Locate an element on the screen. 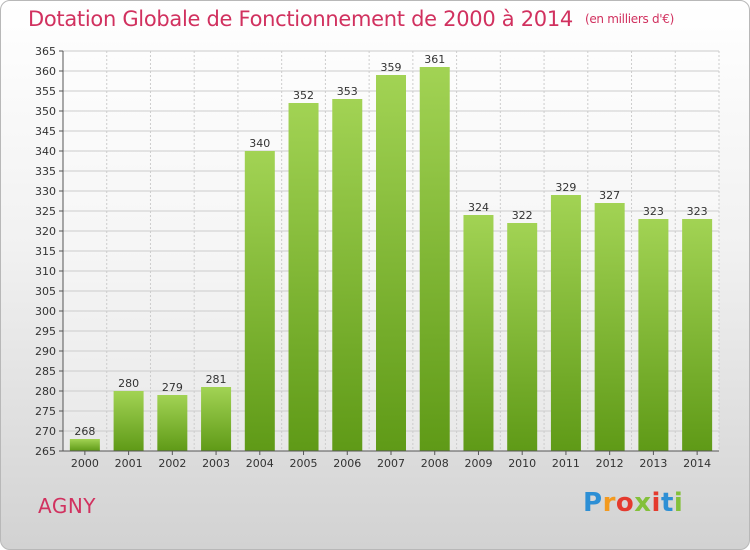 This screenshot has width=750, height=550. y-tick-label: 295 is located at coordinates (45, 331).